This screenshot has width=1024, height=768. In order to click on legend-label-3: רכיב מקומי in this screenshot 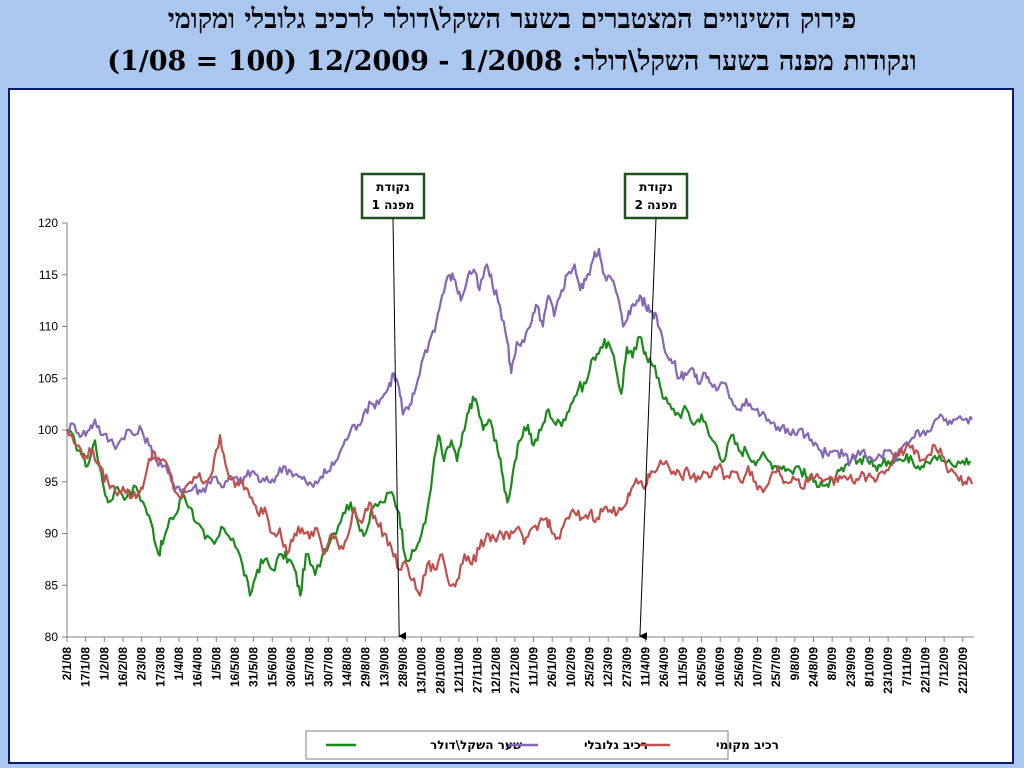, I will do `click(747, 745)`.